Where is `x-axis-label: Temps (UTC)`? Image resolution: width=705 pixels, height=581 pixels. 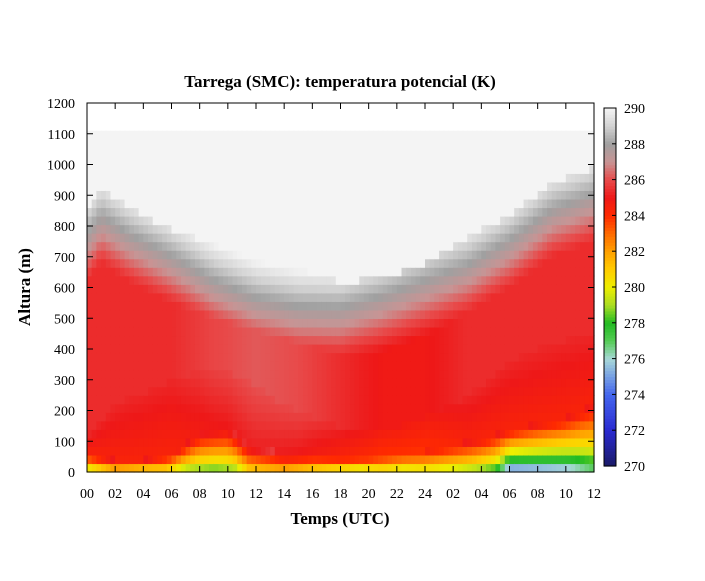
x-axis-label: Temps (UTC) is located at coordinates (339, 518).